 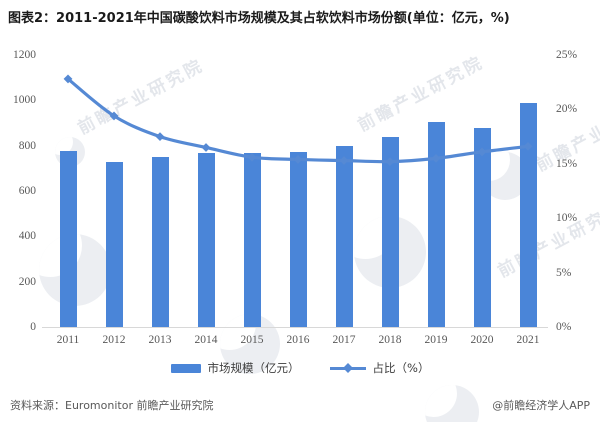 What do you see at coordinates (298, 340) in the screenshot?
I see `x-axis-label-2016: 2016` at bounding box center [298, 340].